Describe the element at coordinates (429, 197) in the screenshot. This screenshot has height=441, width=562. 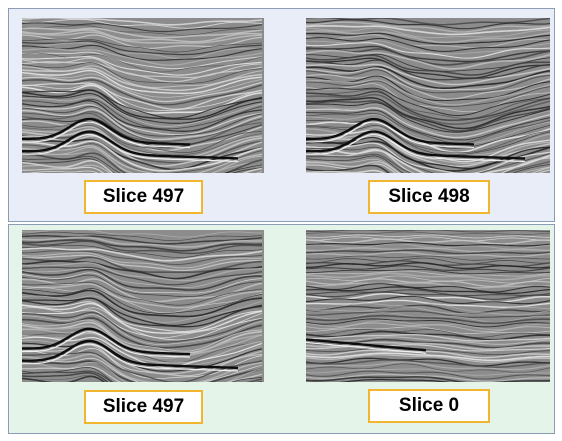
I see `slice-label: Slice 498` at that location.